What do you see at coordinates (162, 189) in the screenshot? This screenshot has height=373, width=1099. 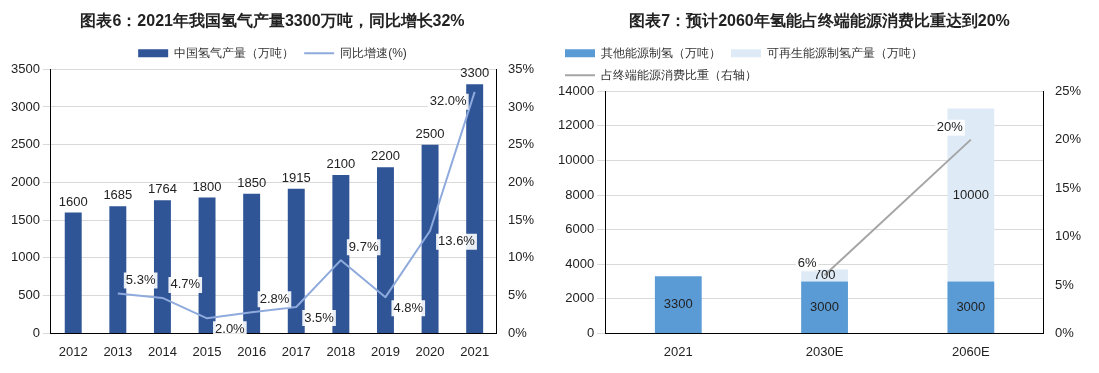 I see `data-label: 1764` at bounding box center [162, 189].